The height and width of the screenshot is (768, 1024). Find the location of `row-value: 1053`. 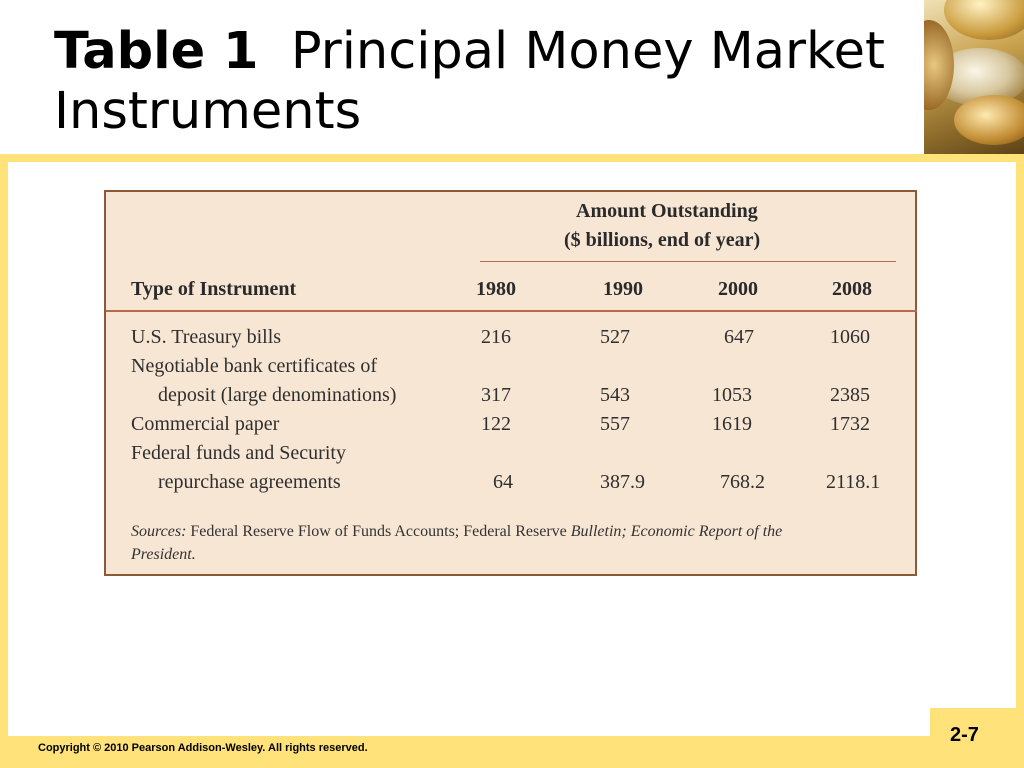

row-value: 1053 is located at coordinates (732, 395).